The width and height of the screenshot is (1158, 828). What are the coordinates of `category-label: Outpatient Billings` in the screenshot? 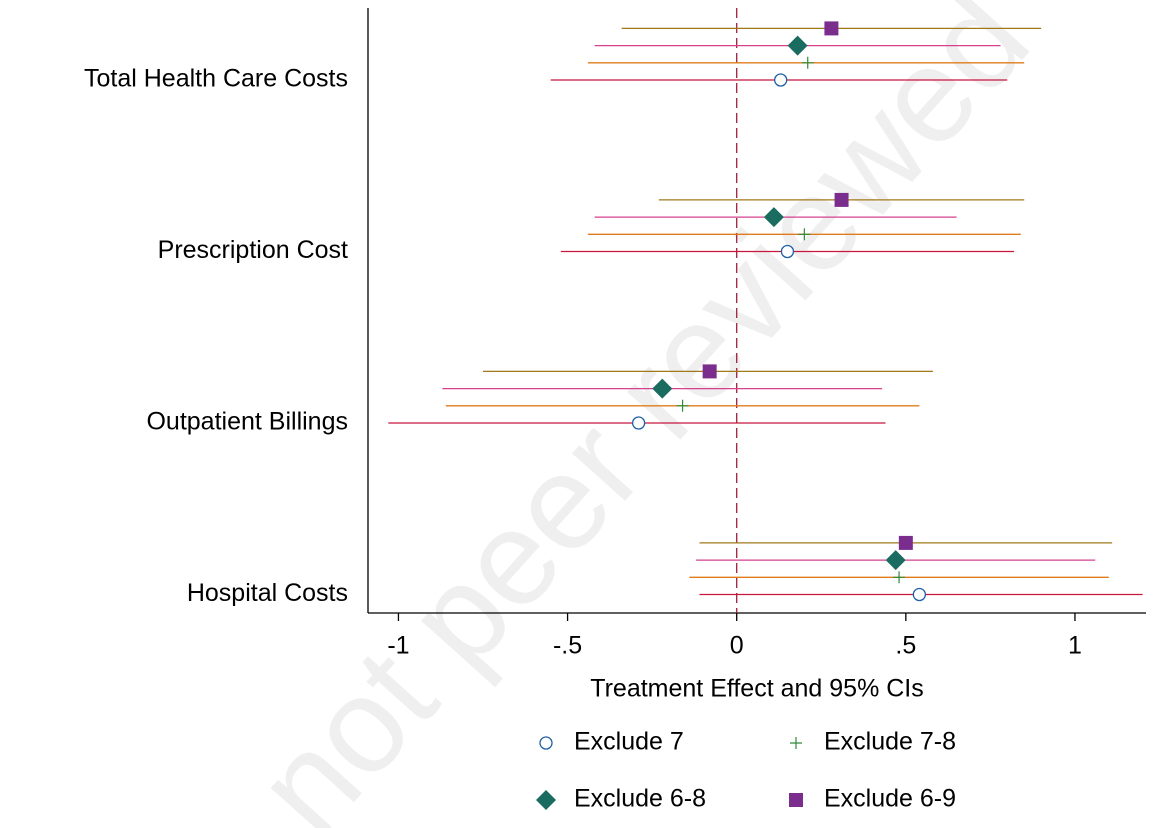 It's located at (247, 422).